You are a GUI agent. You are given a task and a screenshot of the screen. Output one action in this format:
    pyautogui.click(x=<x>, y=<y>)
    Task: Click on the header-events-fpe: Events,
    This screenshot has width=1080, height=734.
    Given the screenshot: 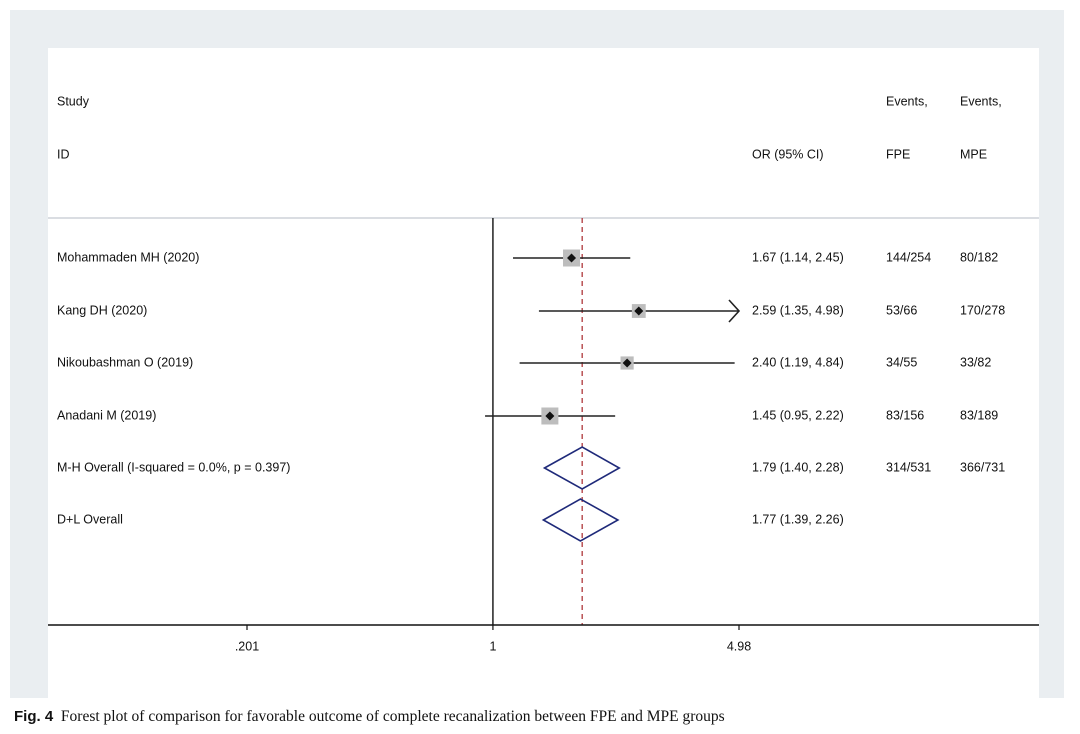 What is the action you would take?
    pyautogui.click(x=907, y=101)
    